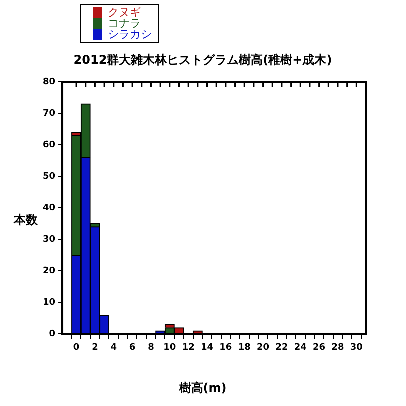  Describe the element at coordinates (49, 239) in the screenshot. I see `y-tick-label: 30` at that location.